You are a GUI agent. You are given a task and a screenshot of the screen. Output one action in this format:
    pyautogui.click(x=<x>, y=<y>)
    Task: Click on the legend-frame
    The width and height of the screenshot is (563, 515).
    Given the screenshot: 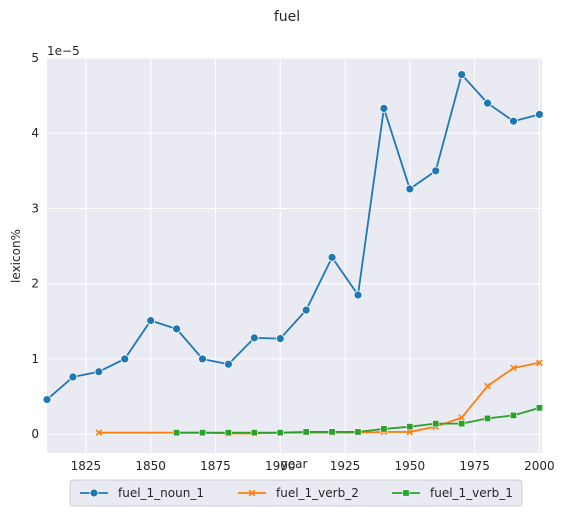 What is the action you would take?
    pyautogui.click(x=296, y=493)
    